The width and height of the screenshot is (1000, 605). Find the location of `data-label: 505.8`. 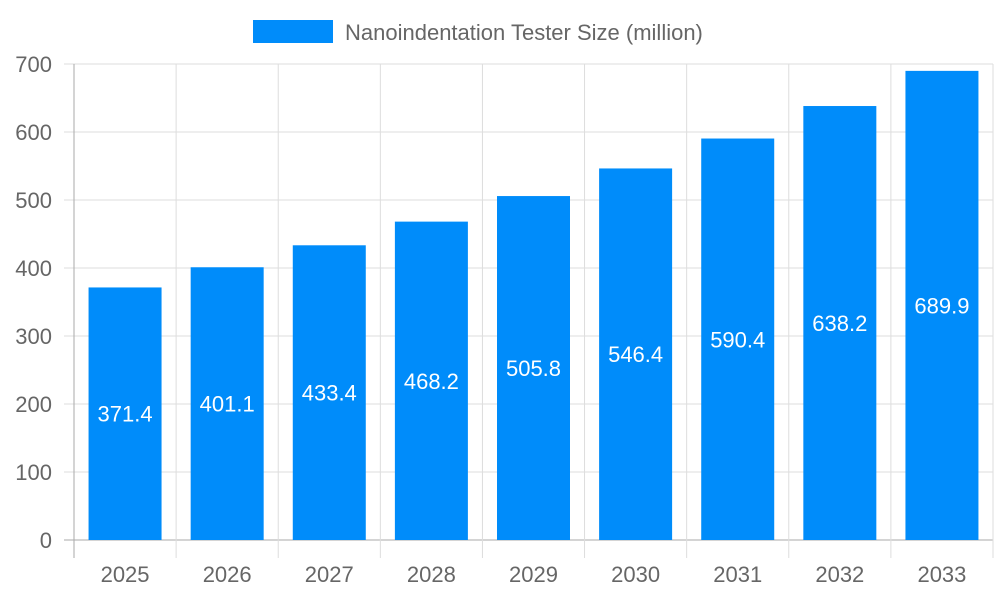

data-label: 505.8 is located at coordinates (533, 368).